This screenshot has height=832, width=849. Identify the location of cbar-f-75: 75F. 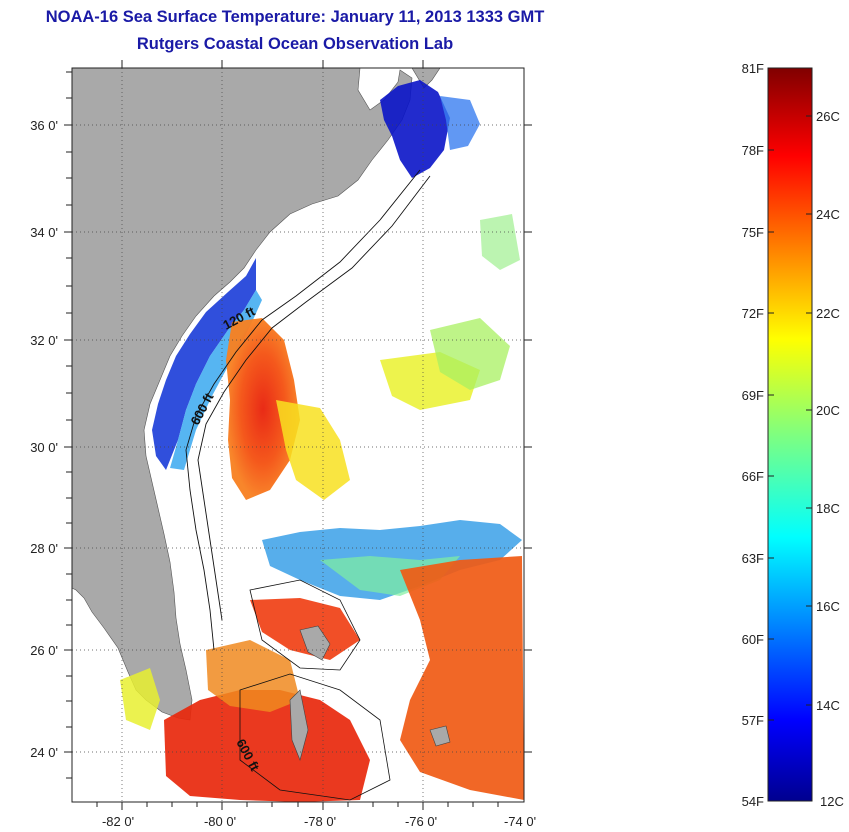
(753, 232).